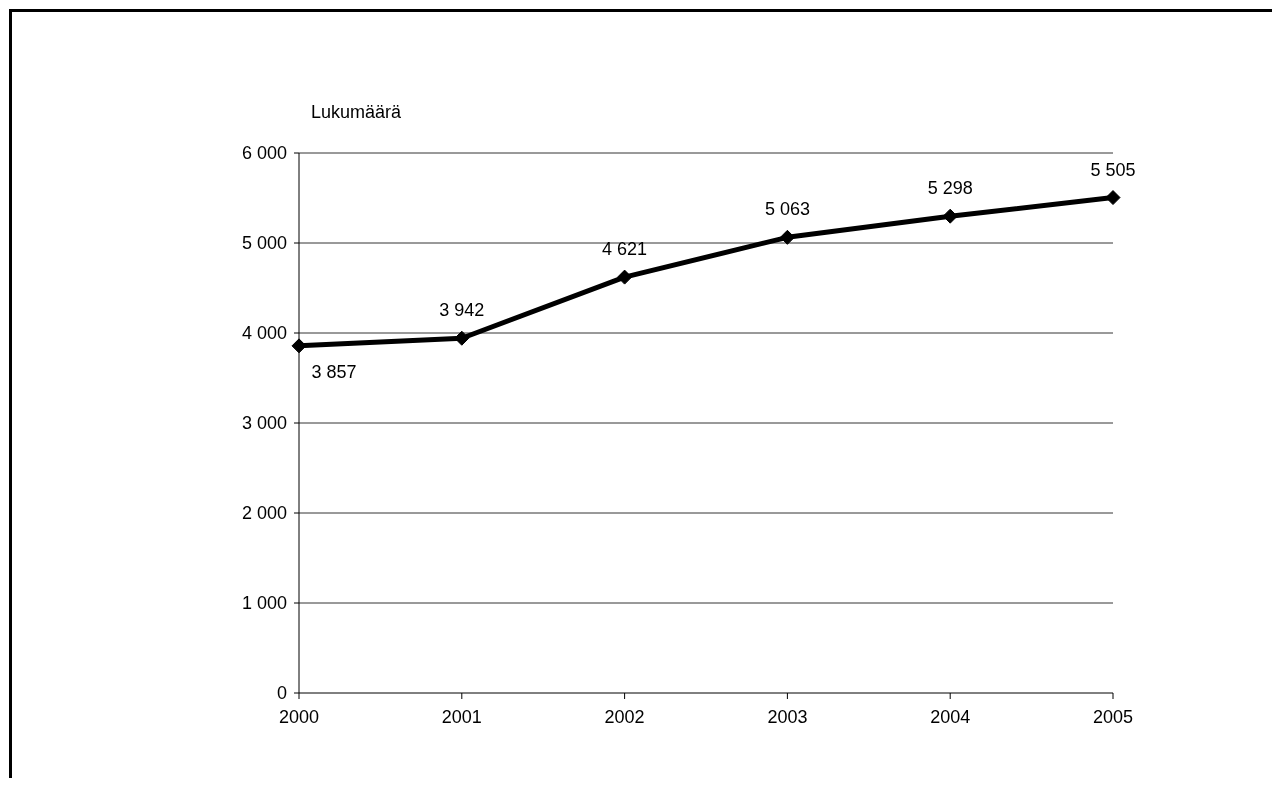 This screenshot has width=1281, height=787. What do you see at coordinates (462, 310) in the screenshot?
I see `text: 3 942` at bounding box center [462, 310].